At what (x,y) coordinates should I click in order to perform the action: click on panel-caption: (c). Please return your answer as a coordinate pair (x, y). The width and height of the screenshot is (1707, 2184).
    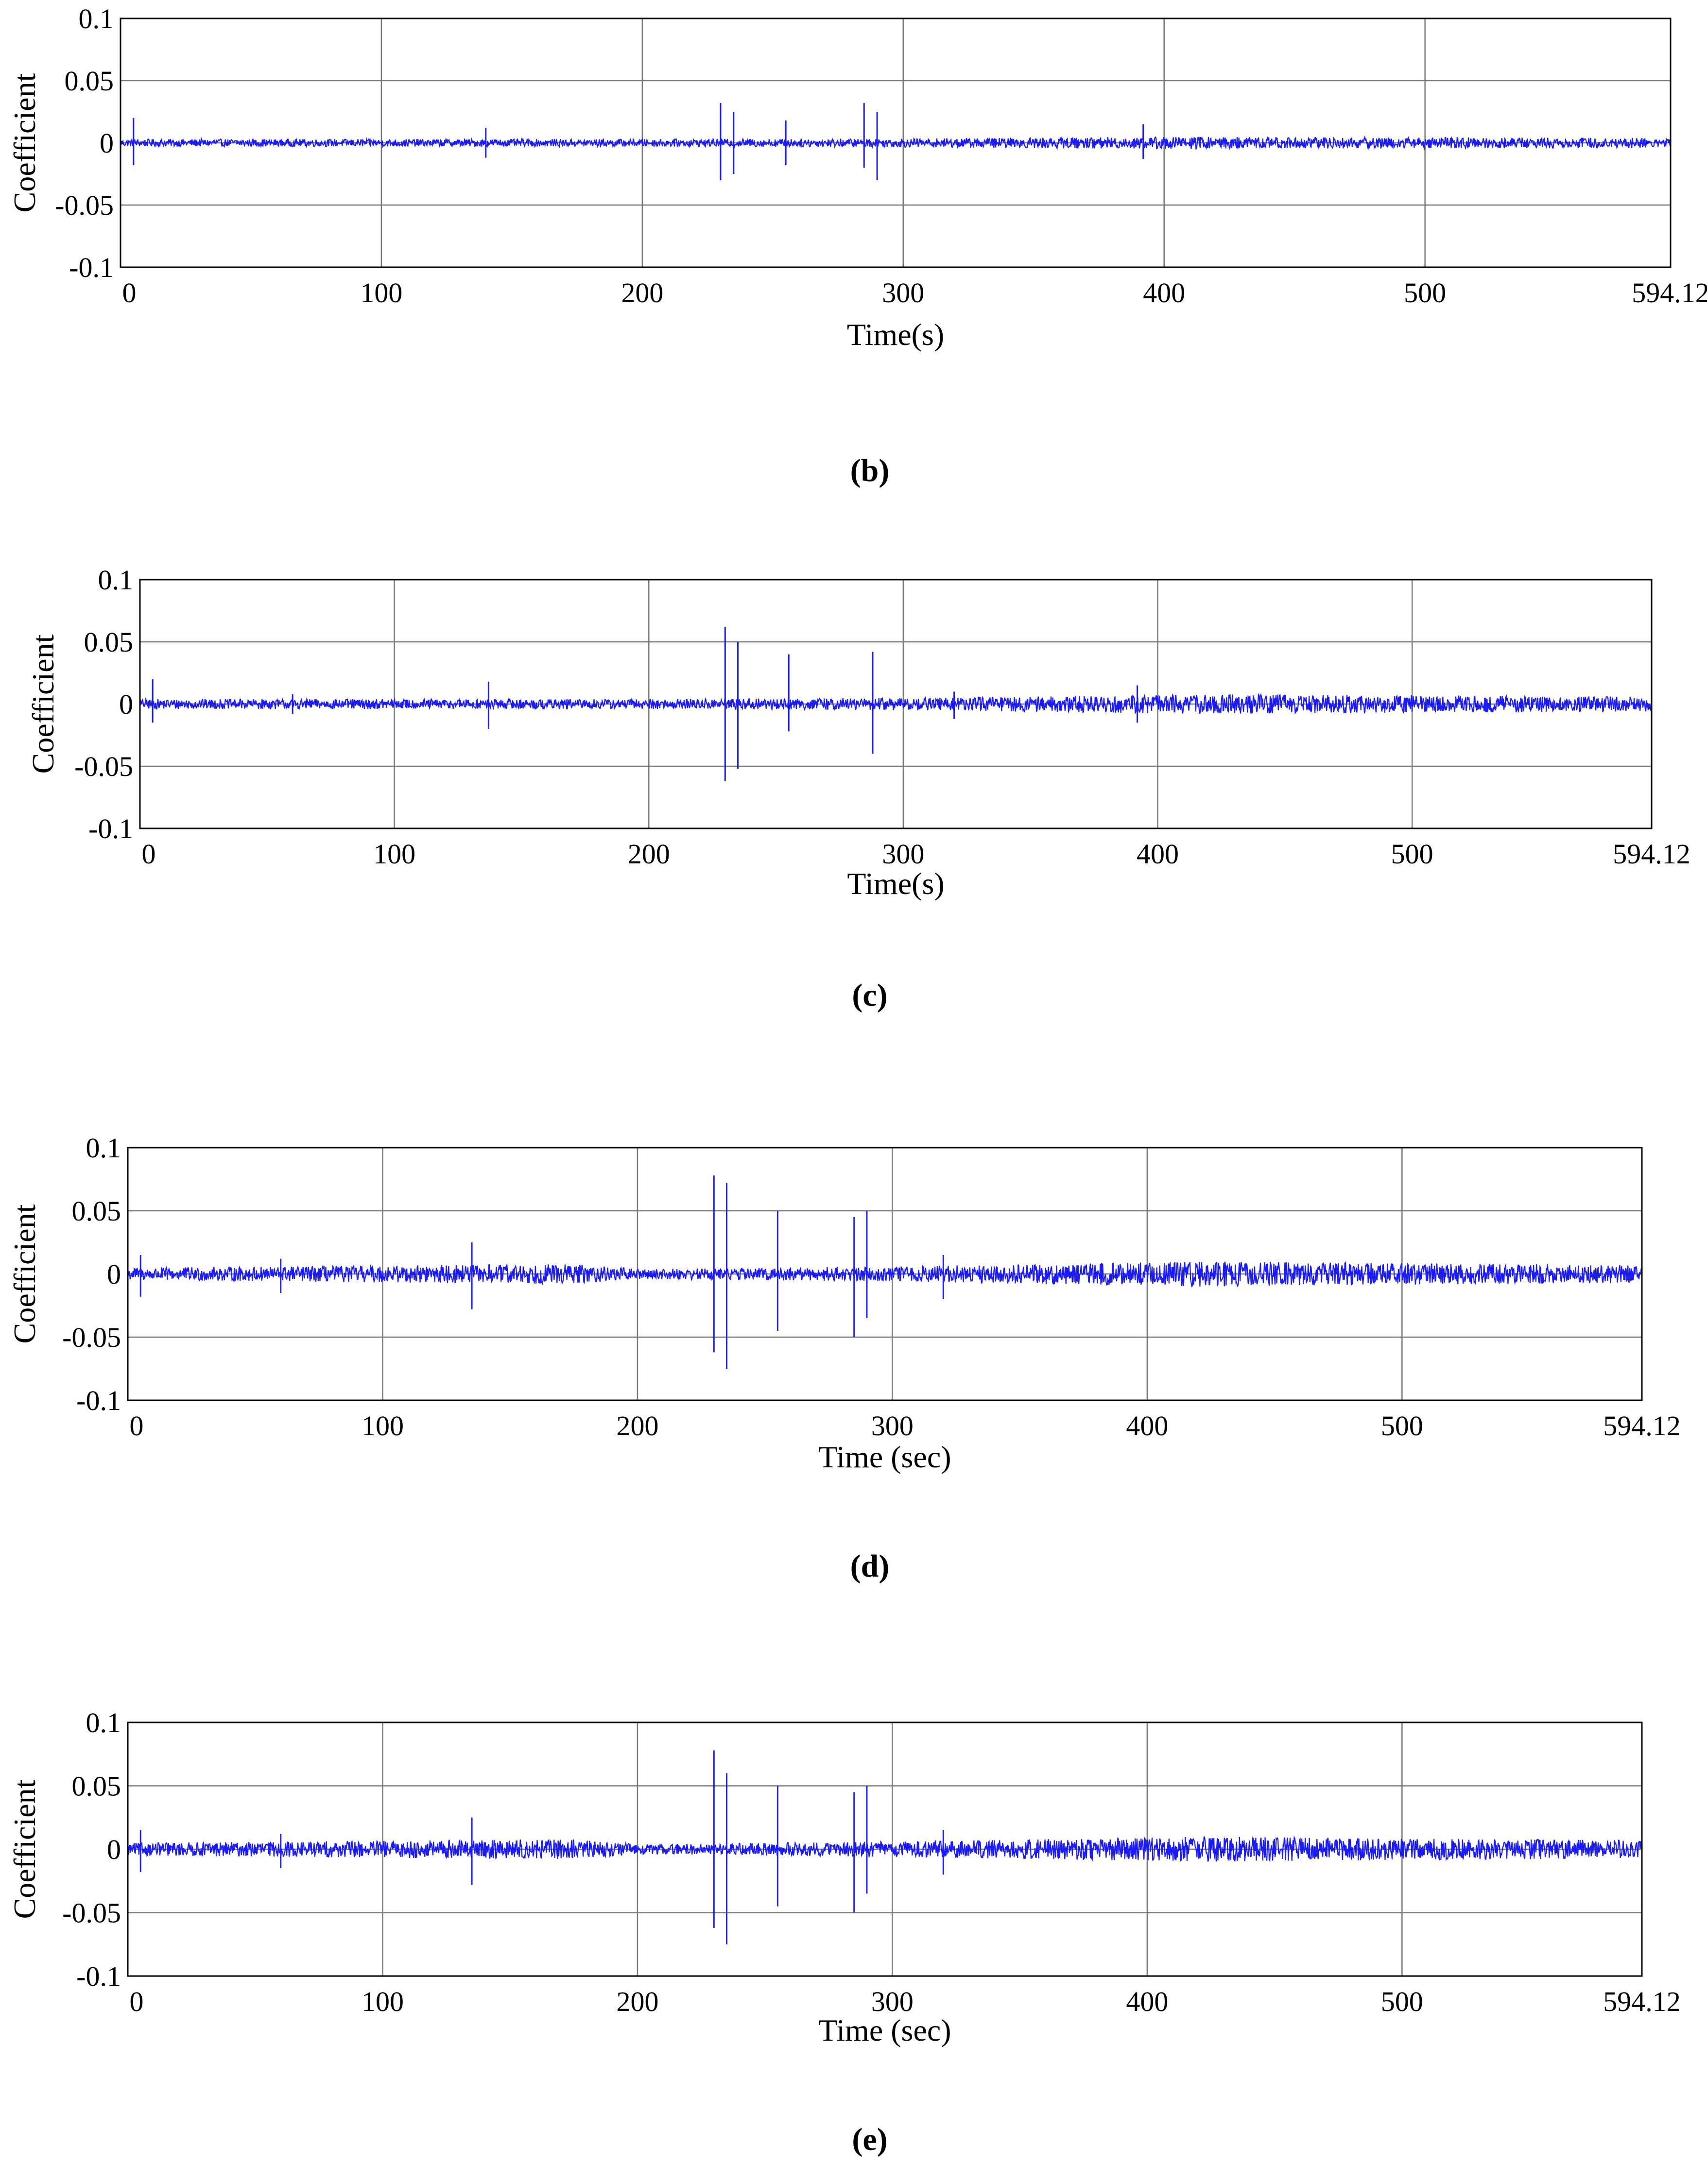
    Looking at the image, I should click on (870, 995).